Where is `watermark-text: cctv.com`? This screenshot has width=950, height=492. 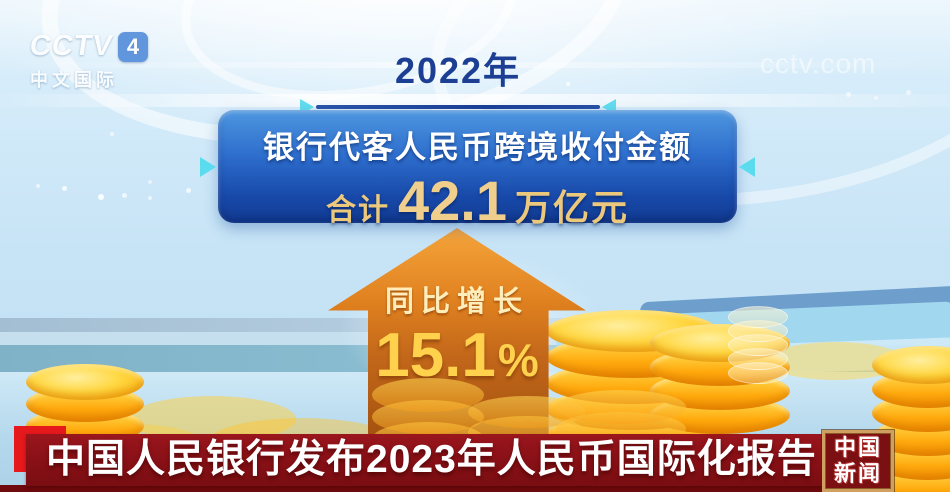 watermark-text: cctv.com is located at coordinates (818, 63).